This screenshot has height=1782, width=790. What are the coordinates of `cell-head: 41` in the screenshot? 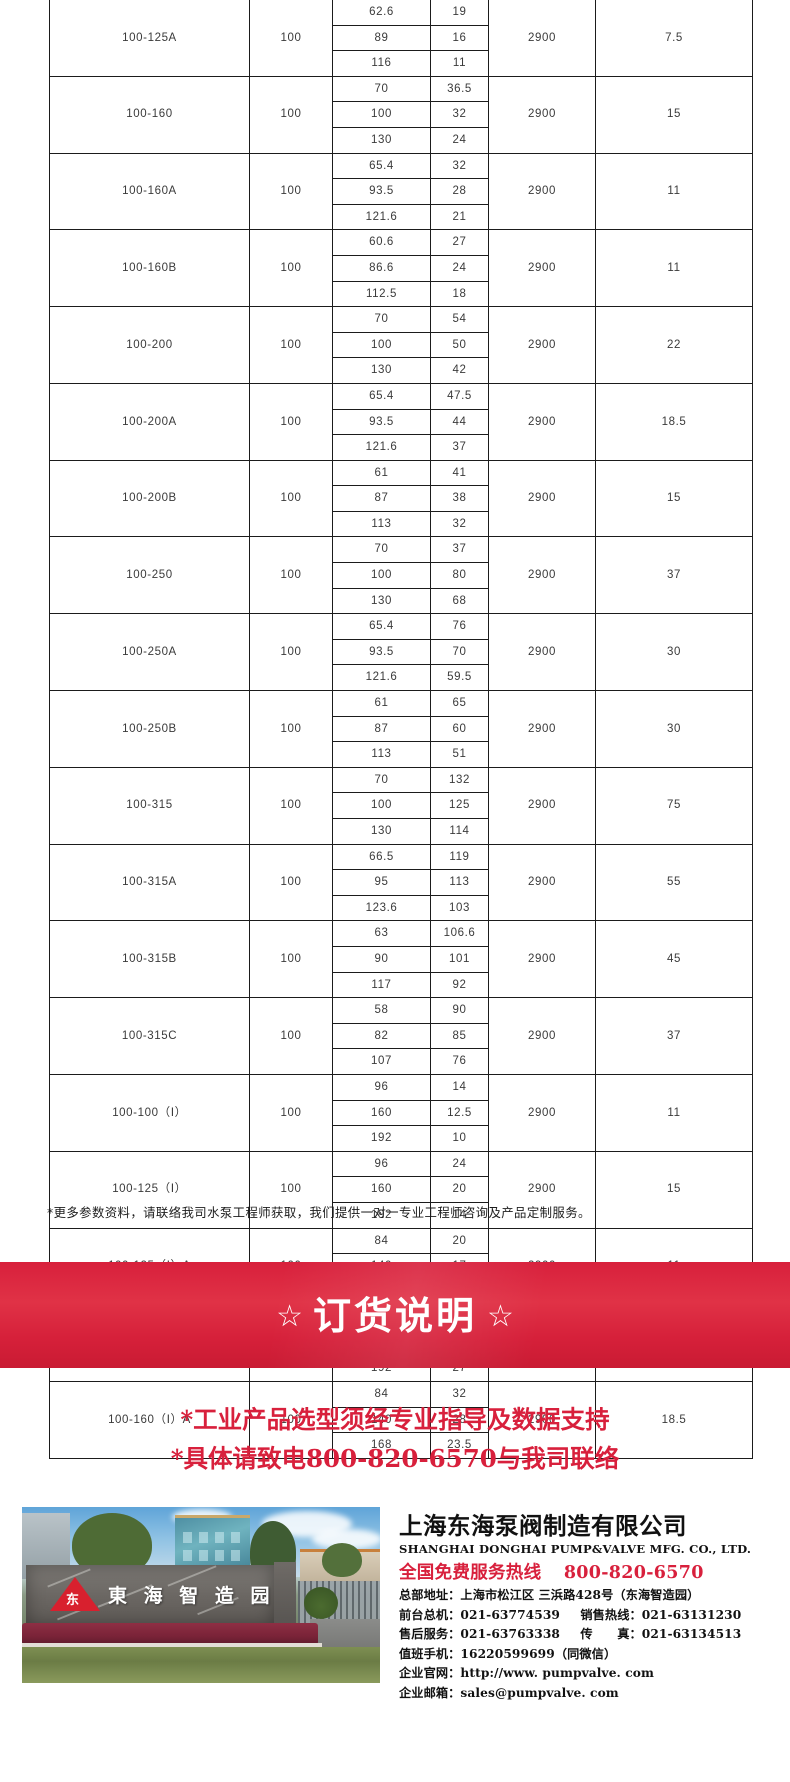 It's located at (459, 473).